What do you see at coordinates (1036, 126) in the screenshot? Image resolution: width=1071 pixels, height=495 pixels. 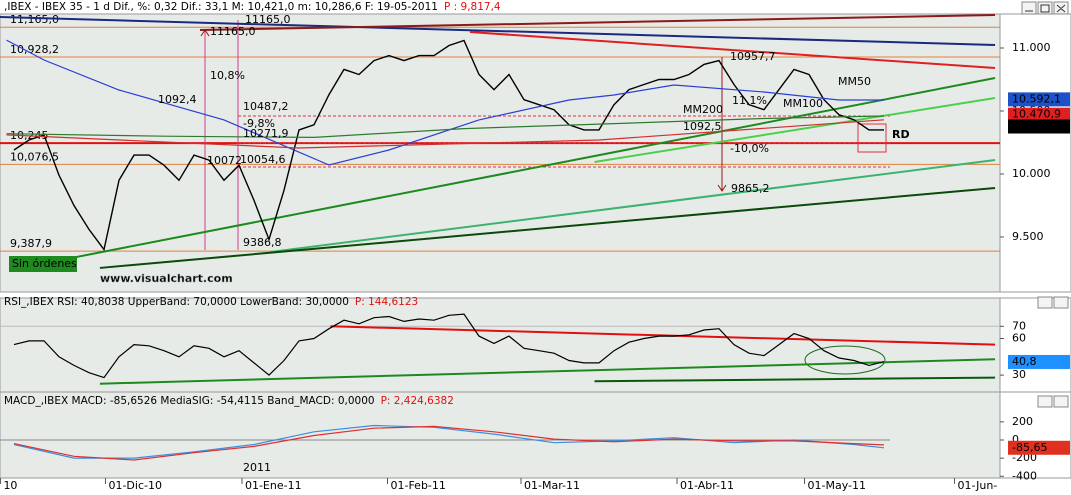 I see `price-tag-label: 10.376,8` at bounding box center [1036, 126].